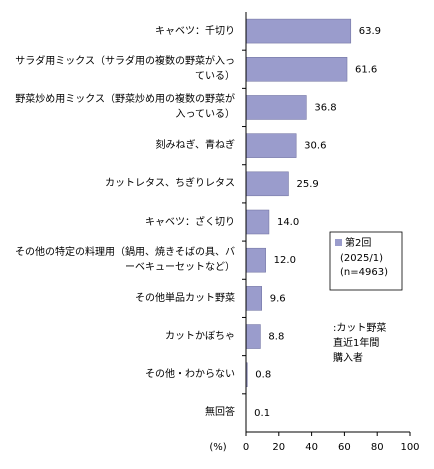 The width and height of the screenshot is (434, 469). I want to click on legend-note: (n=4963), so click(364, 272).